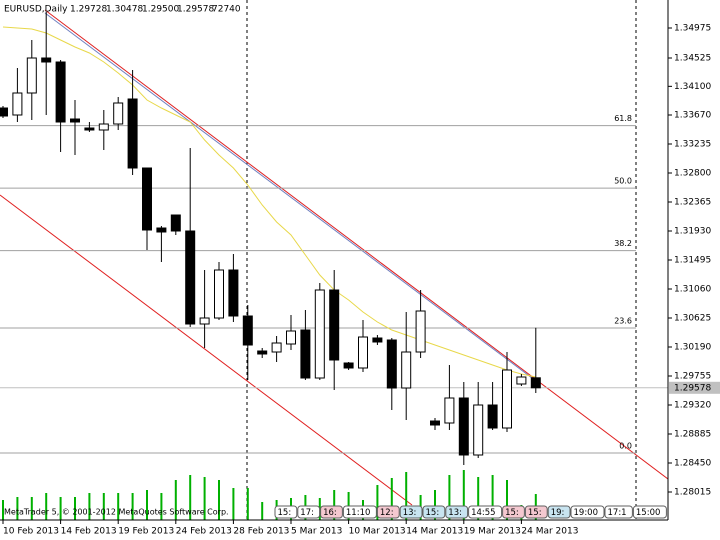 The width and height of the screenshot is (720, 540). I want to click on y-tick-label: 1.34525, so click(692, 59).